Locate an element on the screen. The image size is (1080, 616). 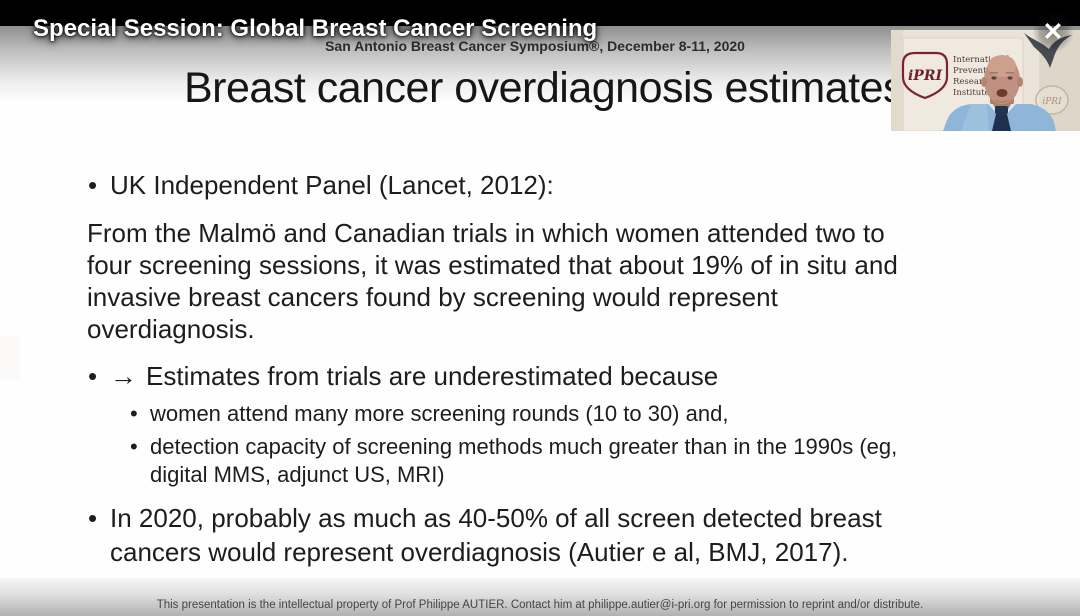
ipri-crest-logo: iPRI is located at coordinates (925, 75).